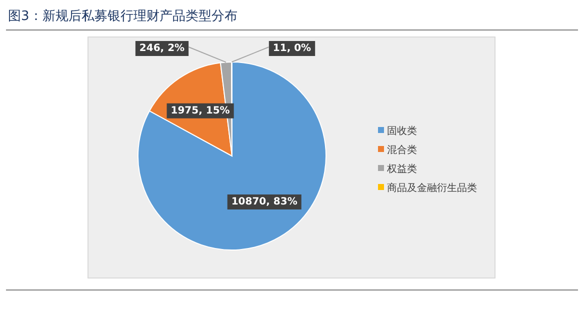  What do you see at coordinates (432, 188) in the screenshot?
I see `legend-label: 商品及金融衍生品类` at bounding box center [432, 188].